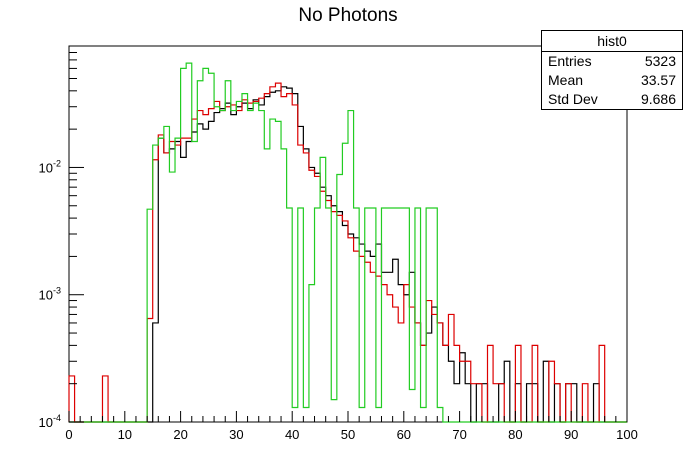  Describe the element at coordinates (50, 421) in the screenshot. I see `y-tick-label: 10⁻⁴` at that location.